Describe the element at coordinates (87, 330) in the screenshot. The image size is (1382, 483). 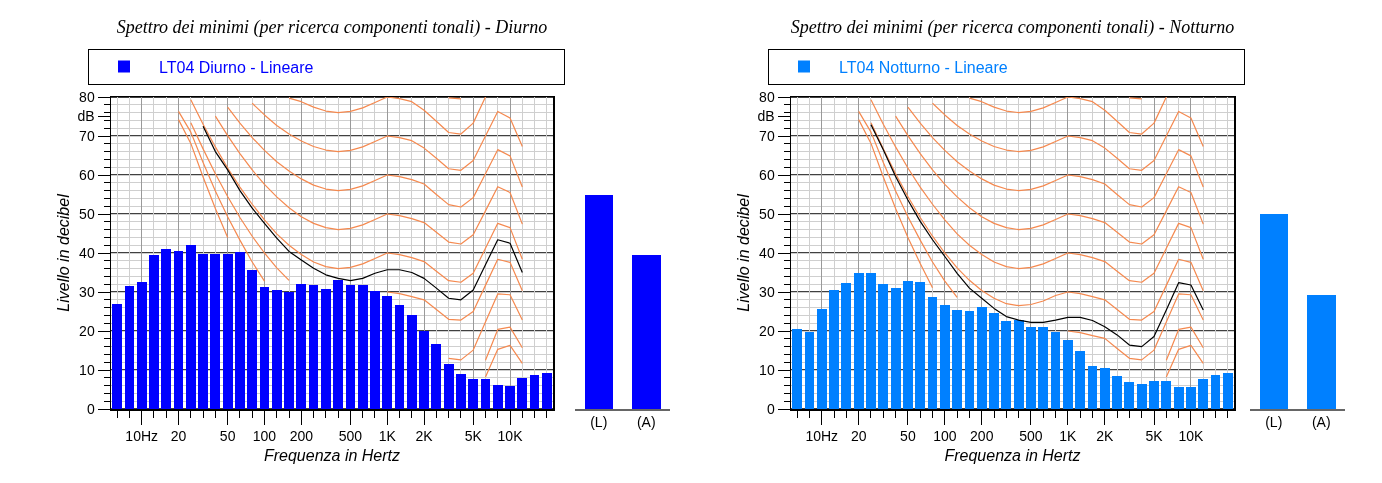
I see `y-tick-label: 20` at that location.